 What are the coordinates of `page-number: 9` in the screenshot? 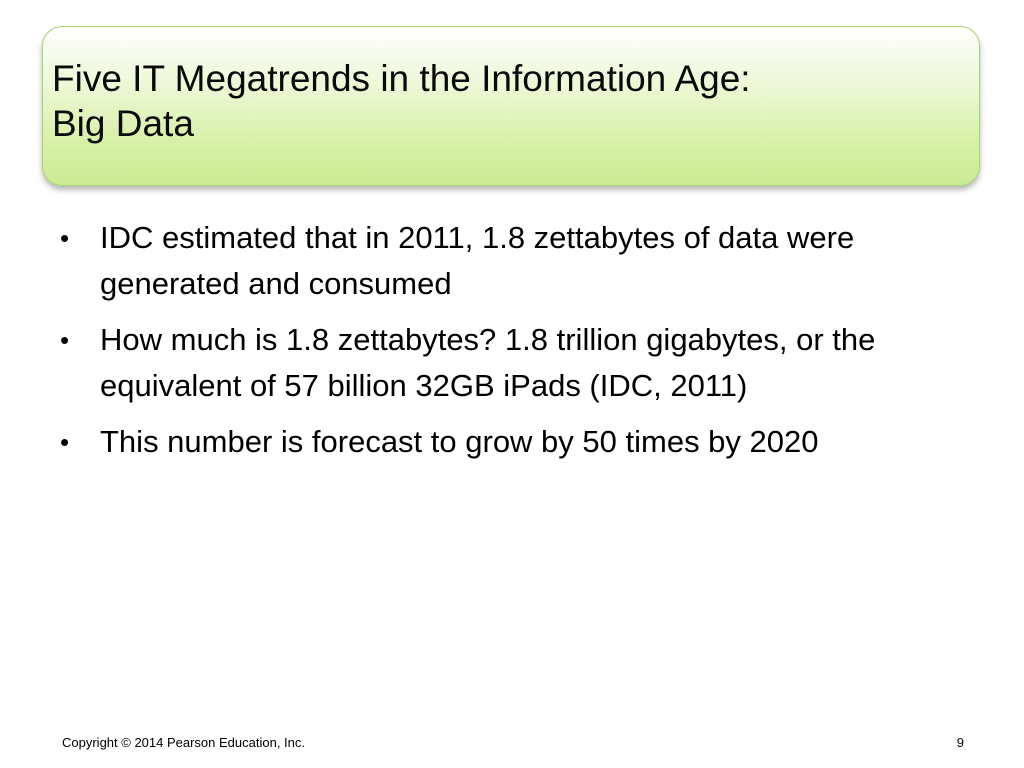 It's located at (960, 742).